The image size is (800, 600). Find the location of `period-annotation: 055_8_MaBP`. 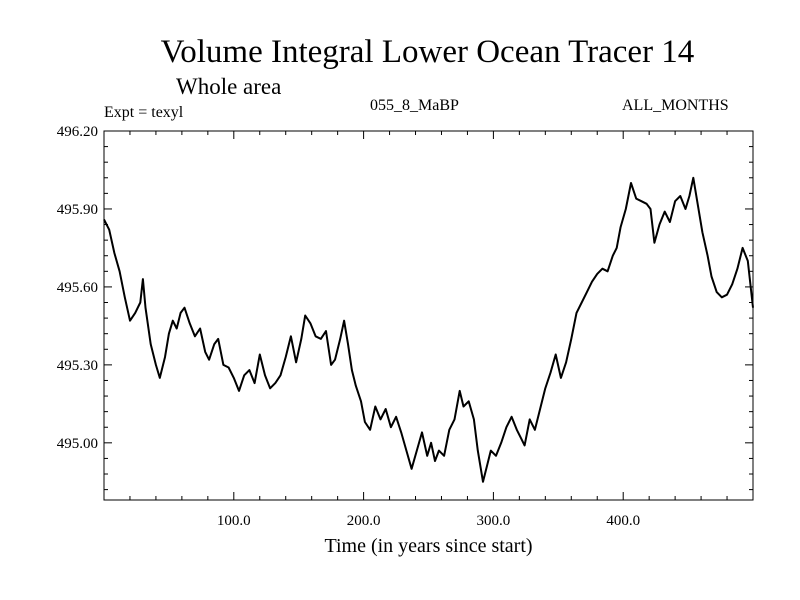

period-annotation: 055_8_MaBP is located at coordinates (414, 105).